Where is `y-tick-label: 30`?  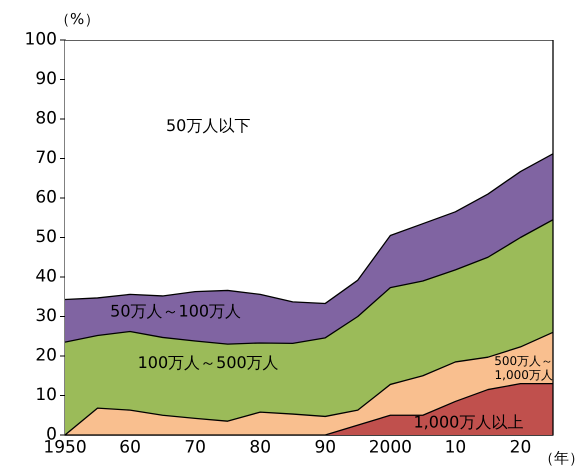
y-tick-label: 30 is located at coordinates (46, 316).